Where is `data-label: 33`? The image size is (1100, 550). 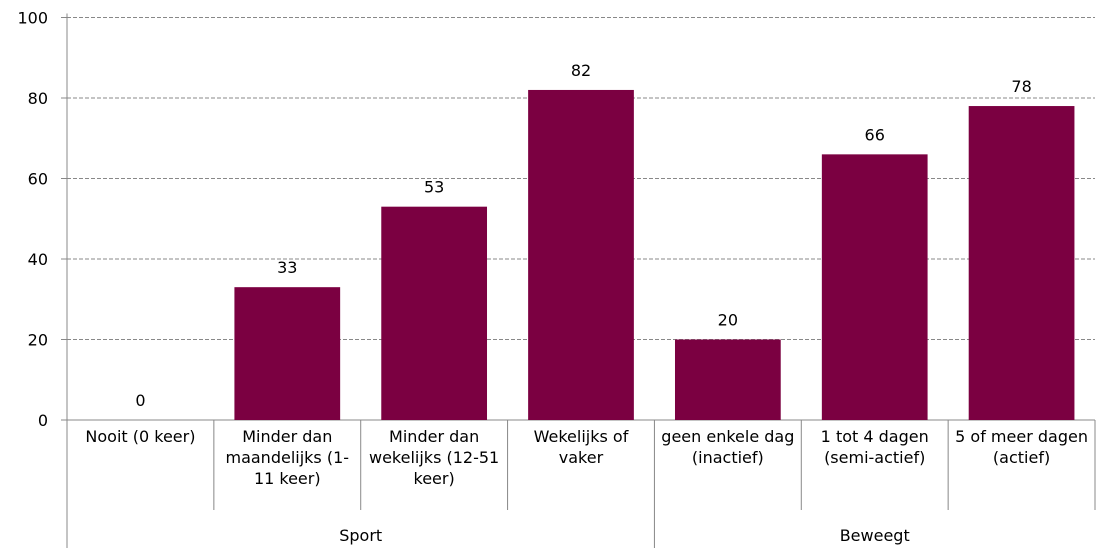
data-label: 33 is located at coordinates (287, 267).